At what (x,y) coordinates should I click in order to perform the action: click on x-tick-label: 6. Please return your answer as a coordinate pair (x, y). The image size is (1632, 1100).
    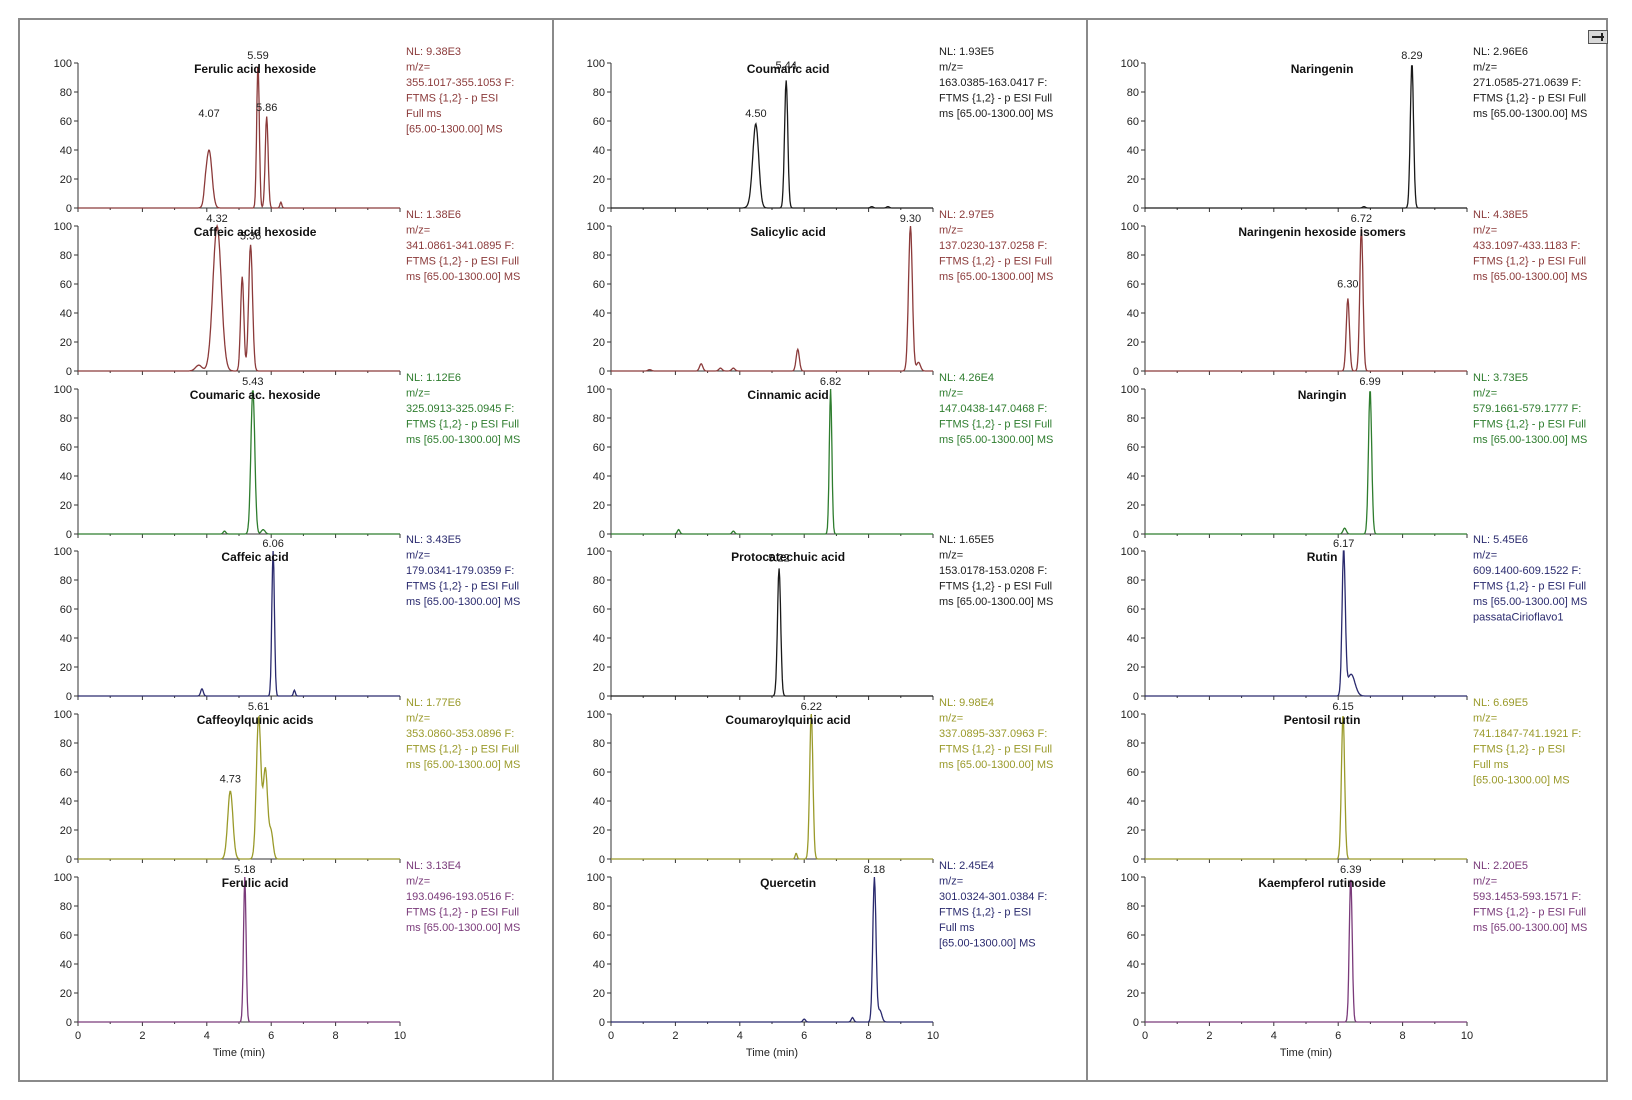
    Looking at the image, I should click on (271, 1036).